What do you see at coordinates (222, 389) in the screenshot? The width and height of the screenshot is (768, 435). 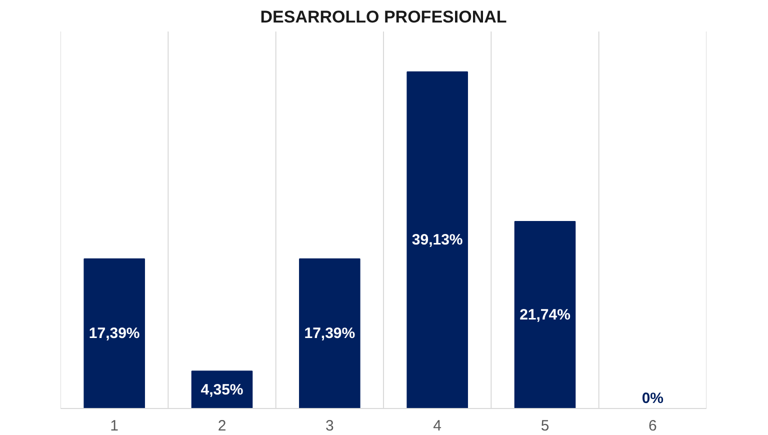 I see `data-label: 4,35%` at bounding box center [222, 389].